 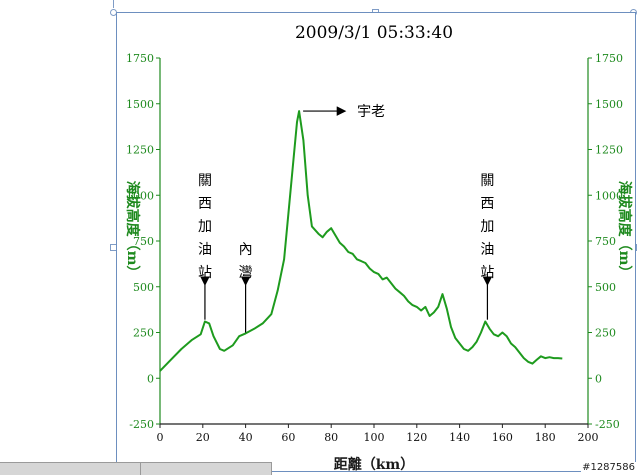 I want to click on x-tick-label: 140, so click(x=459, y=437).